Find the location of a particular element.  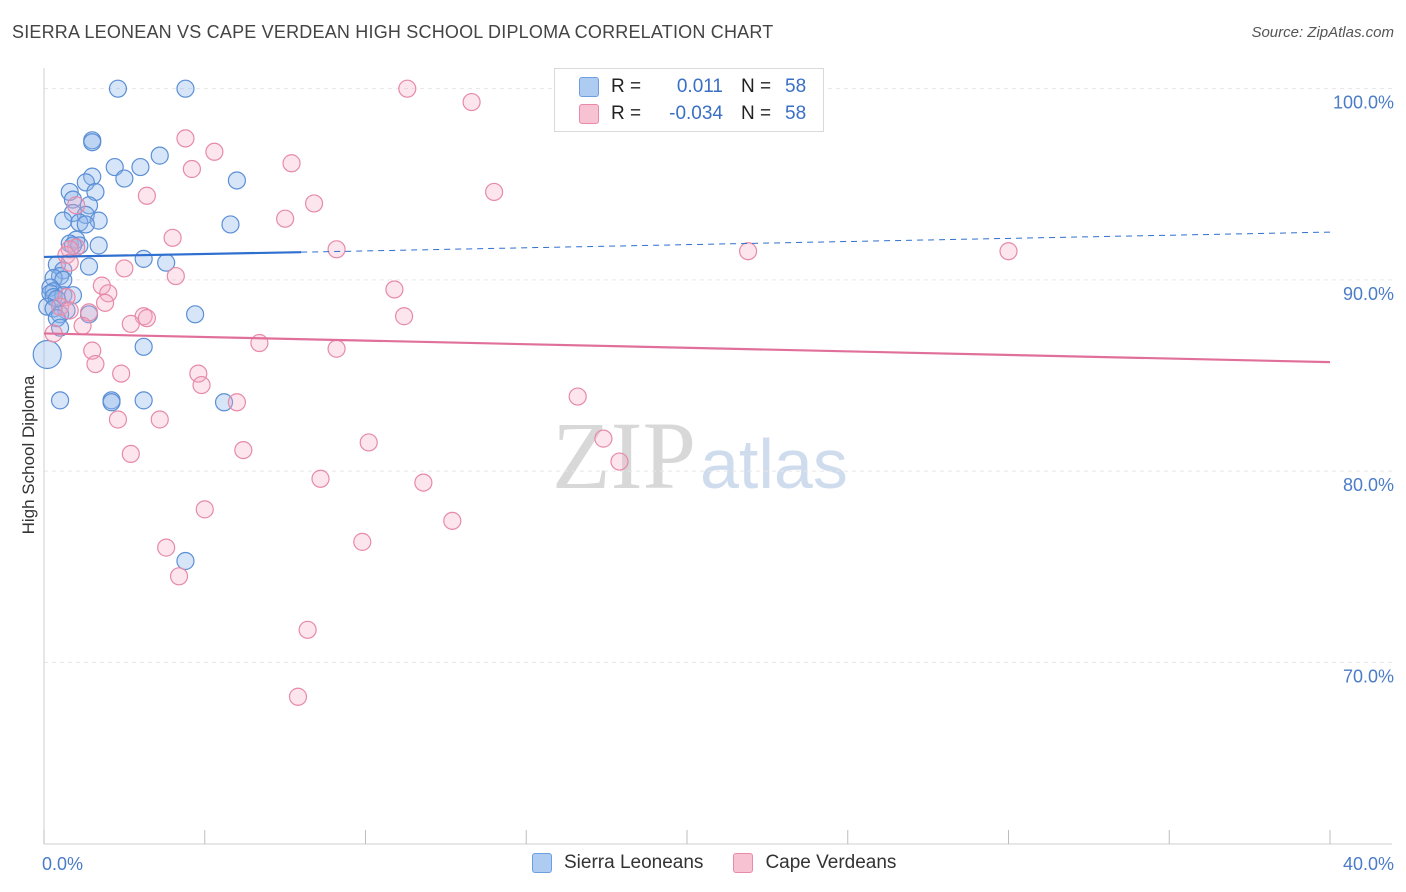

legend-label: Sierra Leoneans is located at coordinates (634, 862).